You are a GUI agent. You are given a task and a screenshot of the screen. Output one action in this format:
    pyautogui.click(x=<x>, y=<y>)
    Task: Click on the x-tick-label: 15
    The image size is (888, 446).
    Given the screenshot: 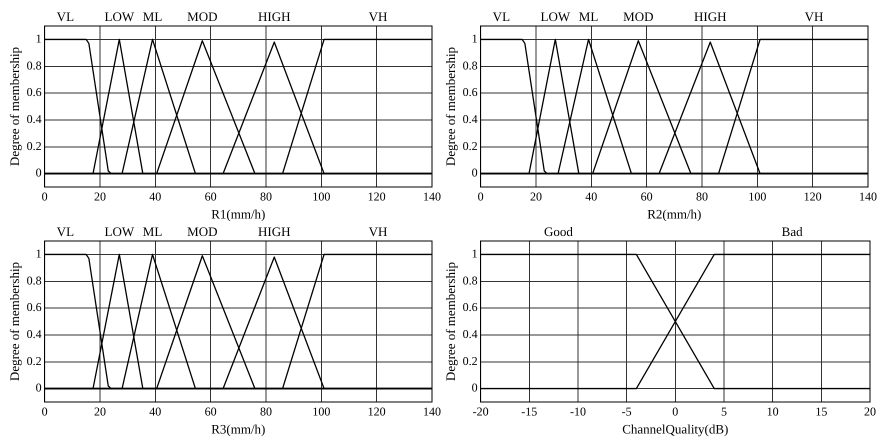 What is the action you would take?
    pyautogui.click(x=821, y=411)
    